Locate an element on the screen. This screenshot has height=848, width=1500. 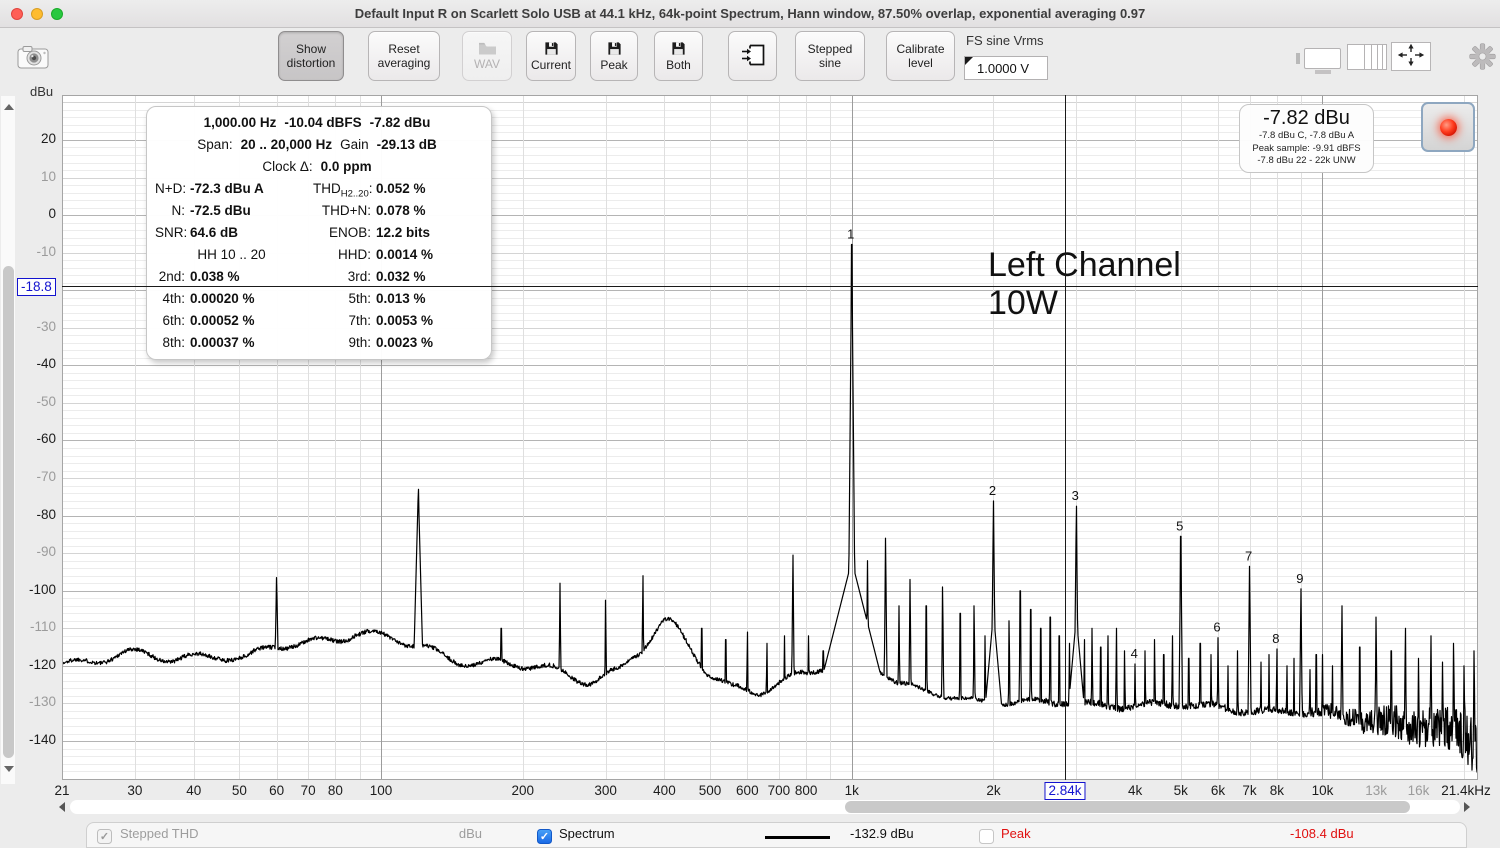
info-value: 0.0023 % is located at coordinates (405, 342).